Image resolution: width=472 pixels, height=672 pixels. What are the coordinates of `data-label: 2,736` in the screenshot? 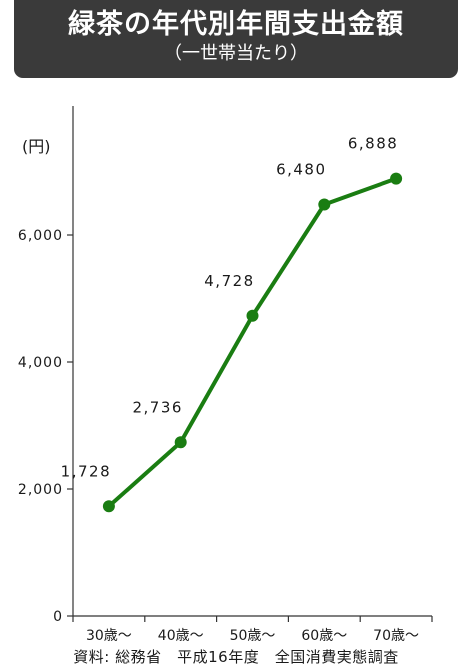 It's located at (157, 407).